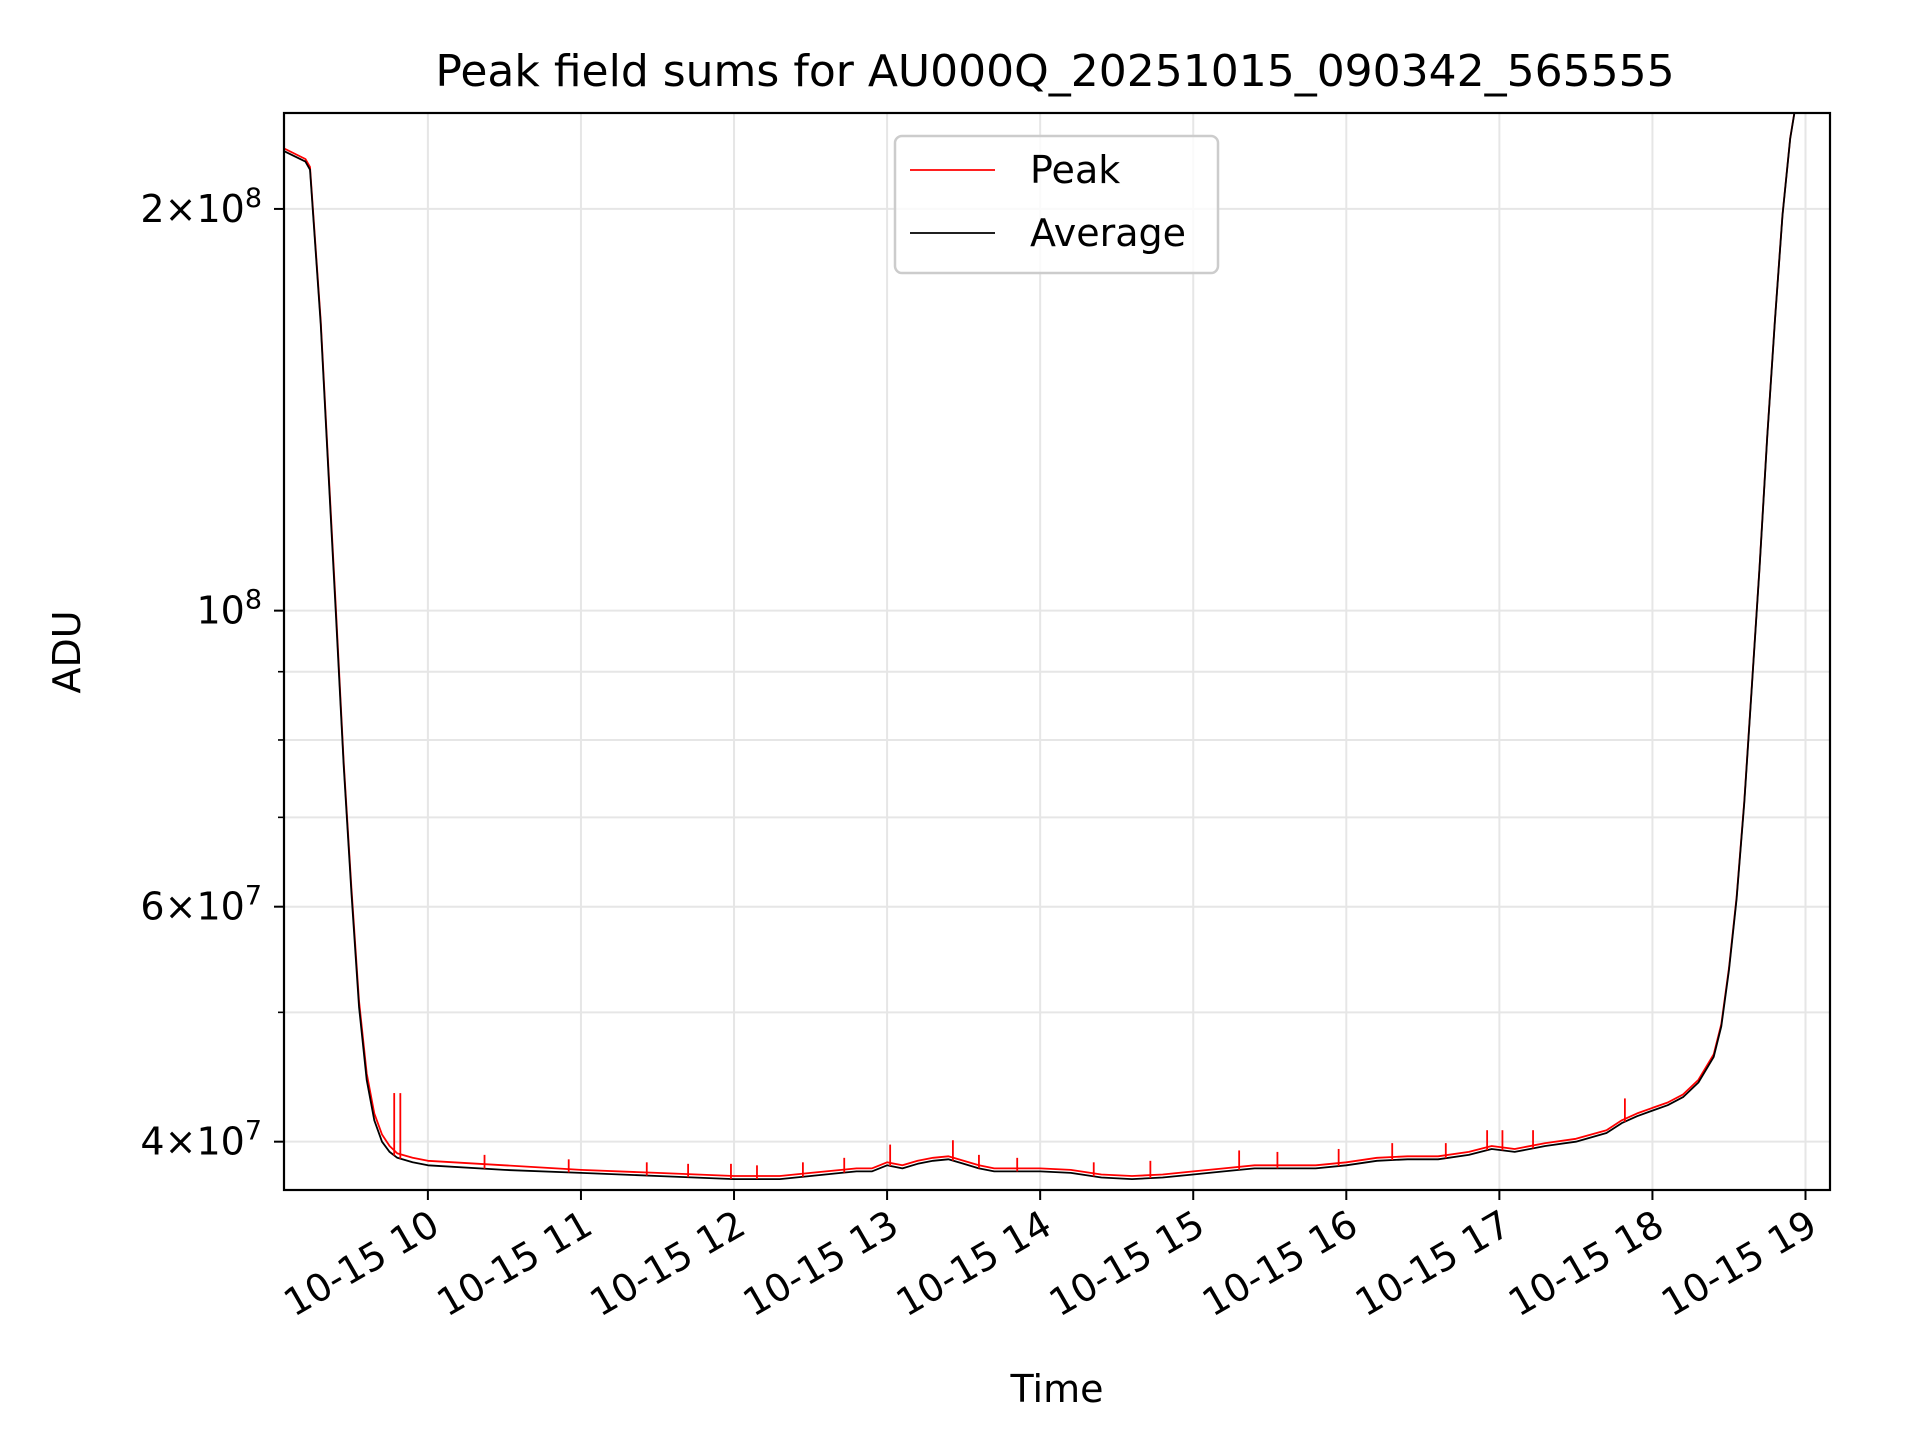 Image resolution: width=1920 pixels, height=1440 pixels. What do you see at coordinates (1056, 204) in the screenshot?
I see `legend: Peak Average` at bounding box center [1056, 204].